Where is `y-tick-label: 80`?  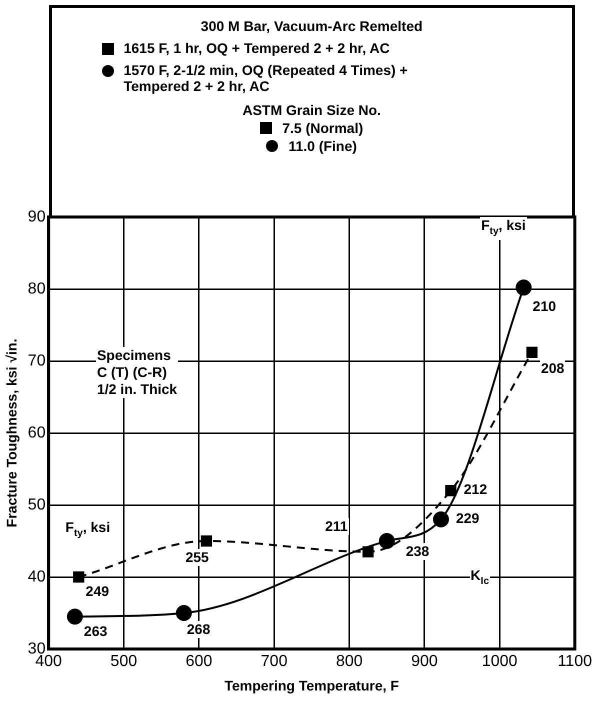 y-tick-label: 80 is located at coordinates (37, 289).